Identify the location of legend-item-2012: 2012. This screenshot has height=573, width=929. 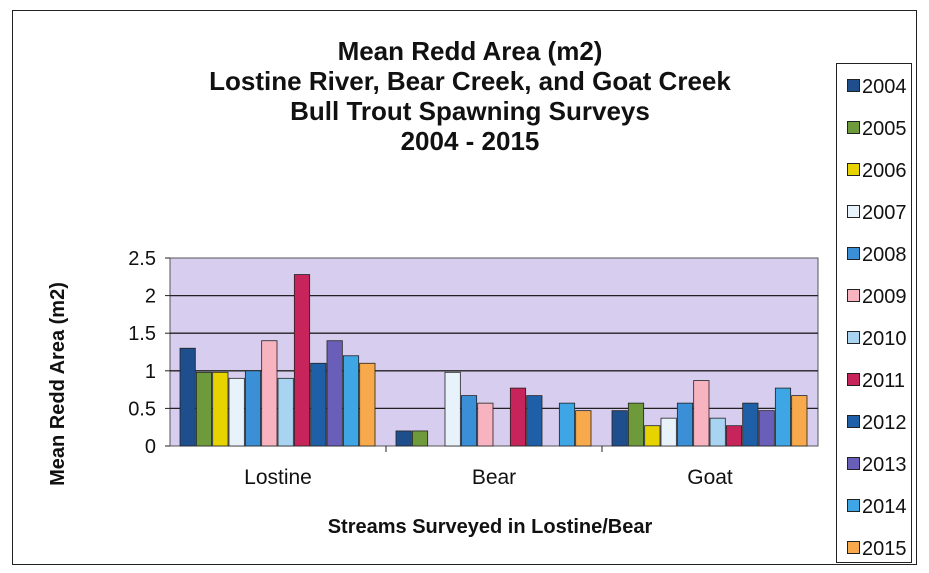
(877, 424).